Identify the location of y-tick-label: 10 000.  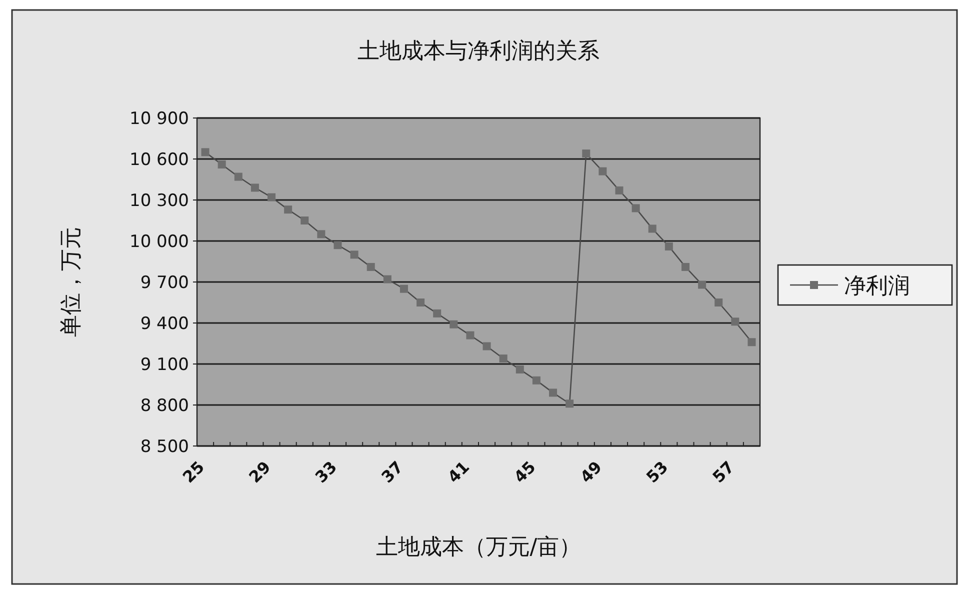
(159, 242).